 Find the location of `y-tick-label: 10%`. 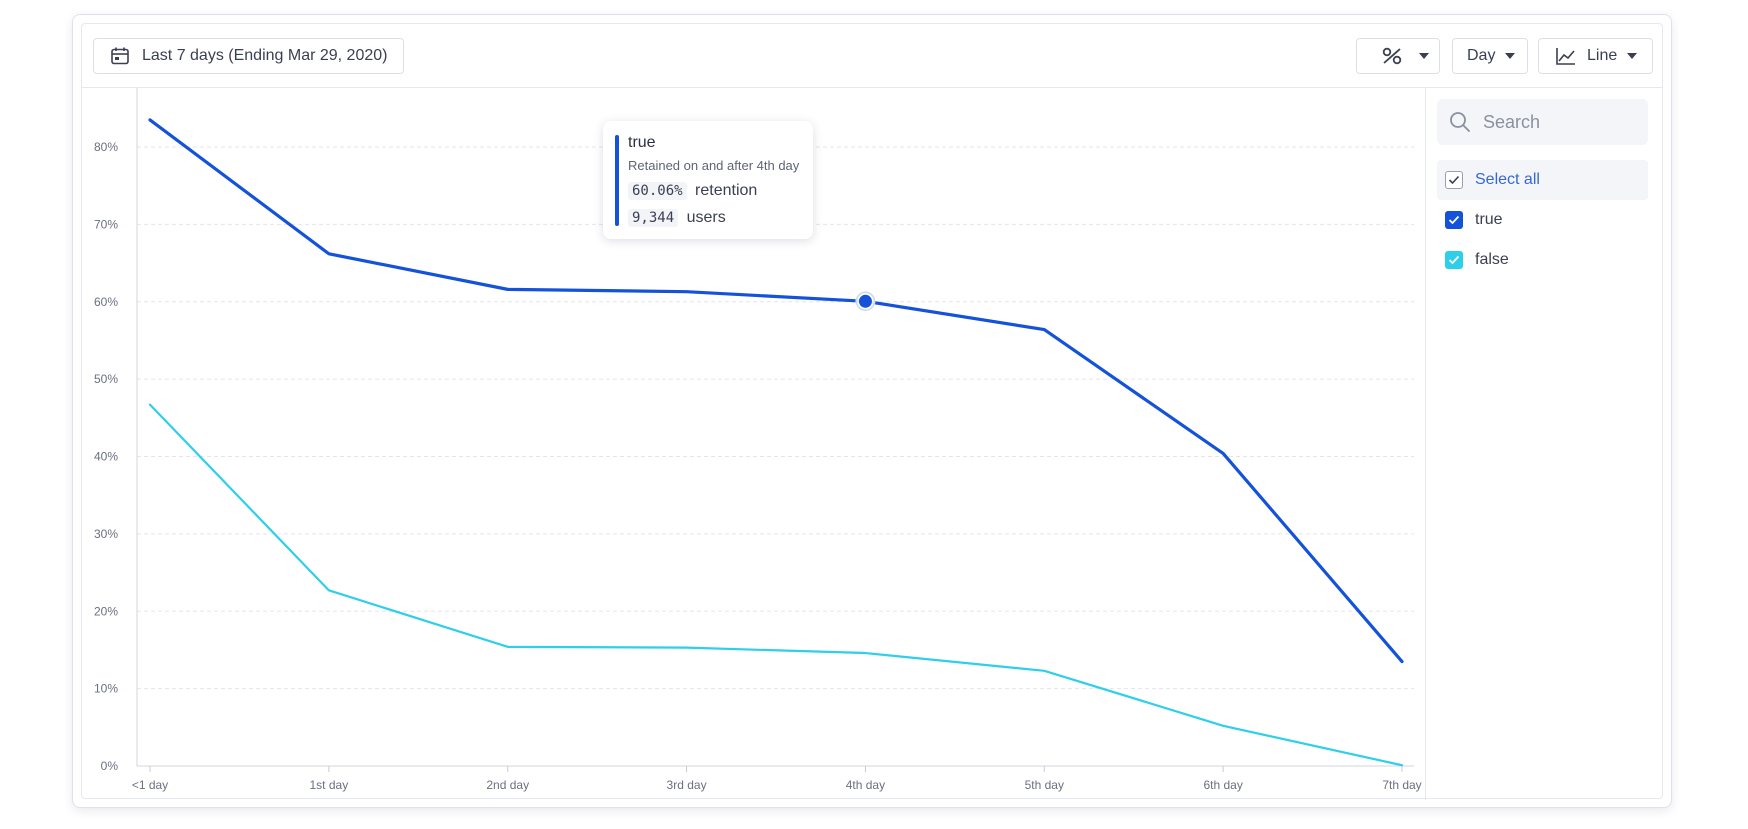

y-tick-label: 10% is located at coordinates (106, 689).